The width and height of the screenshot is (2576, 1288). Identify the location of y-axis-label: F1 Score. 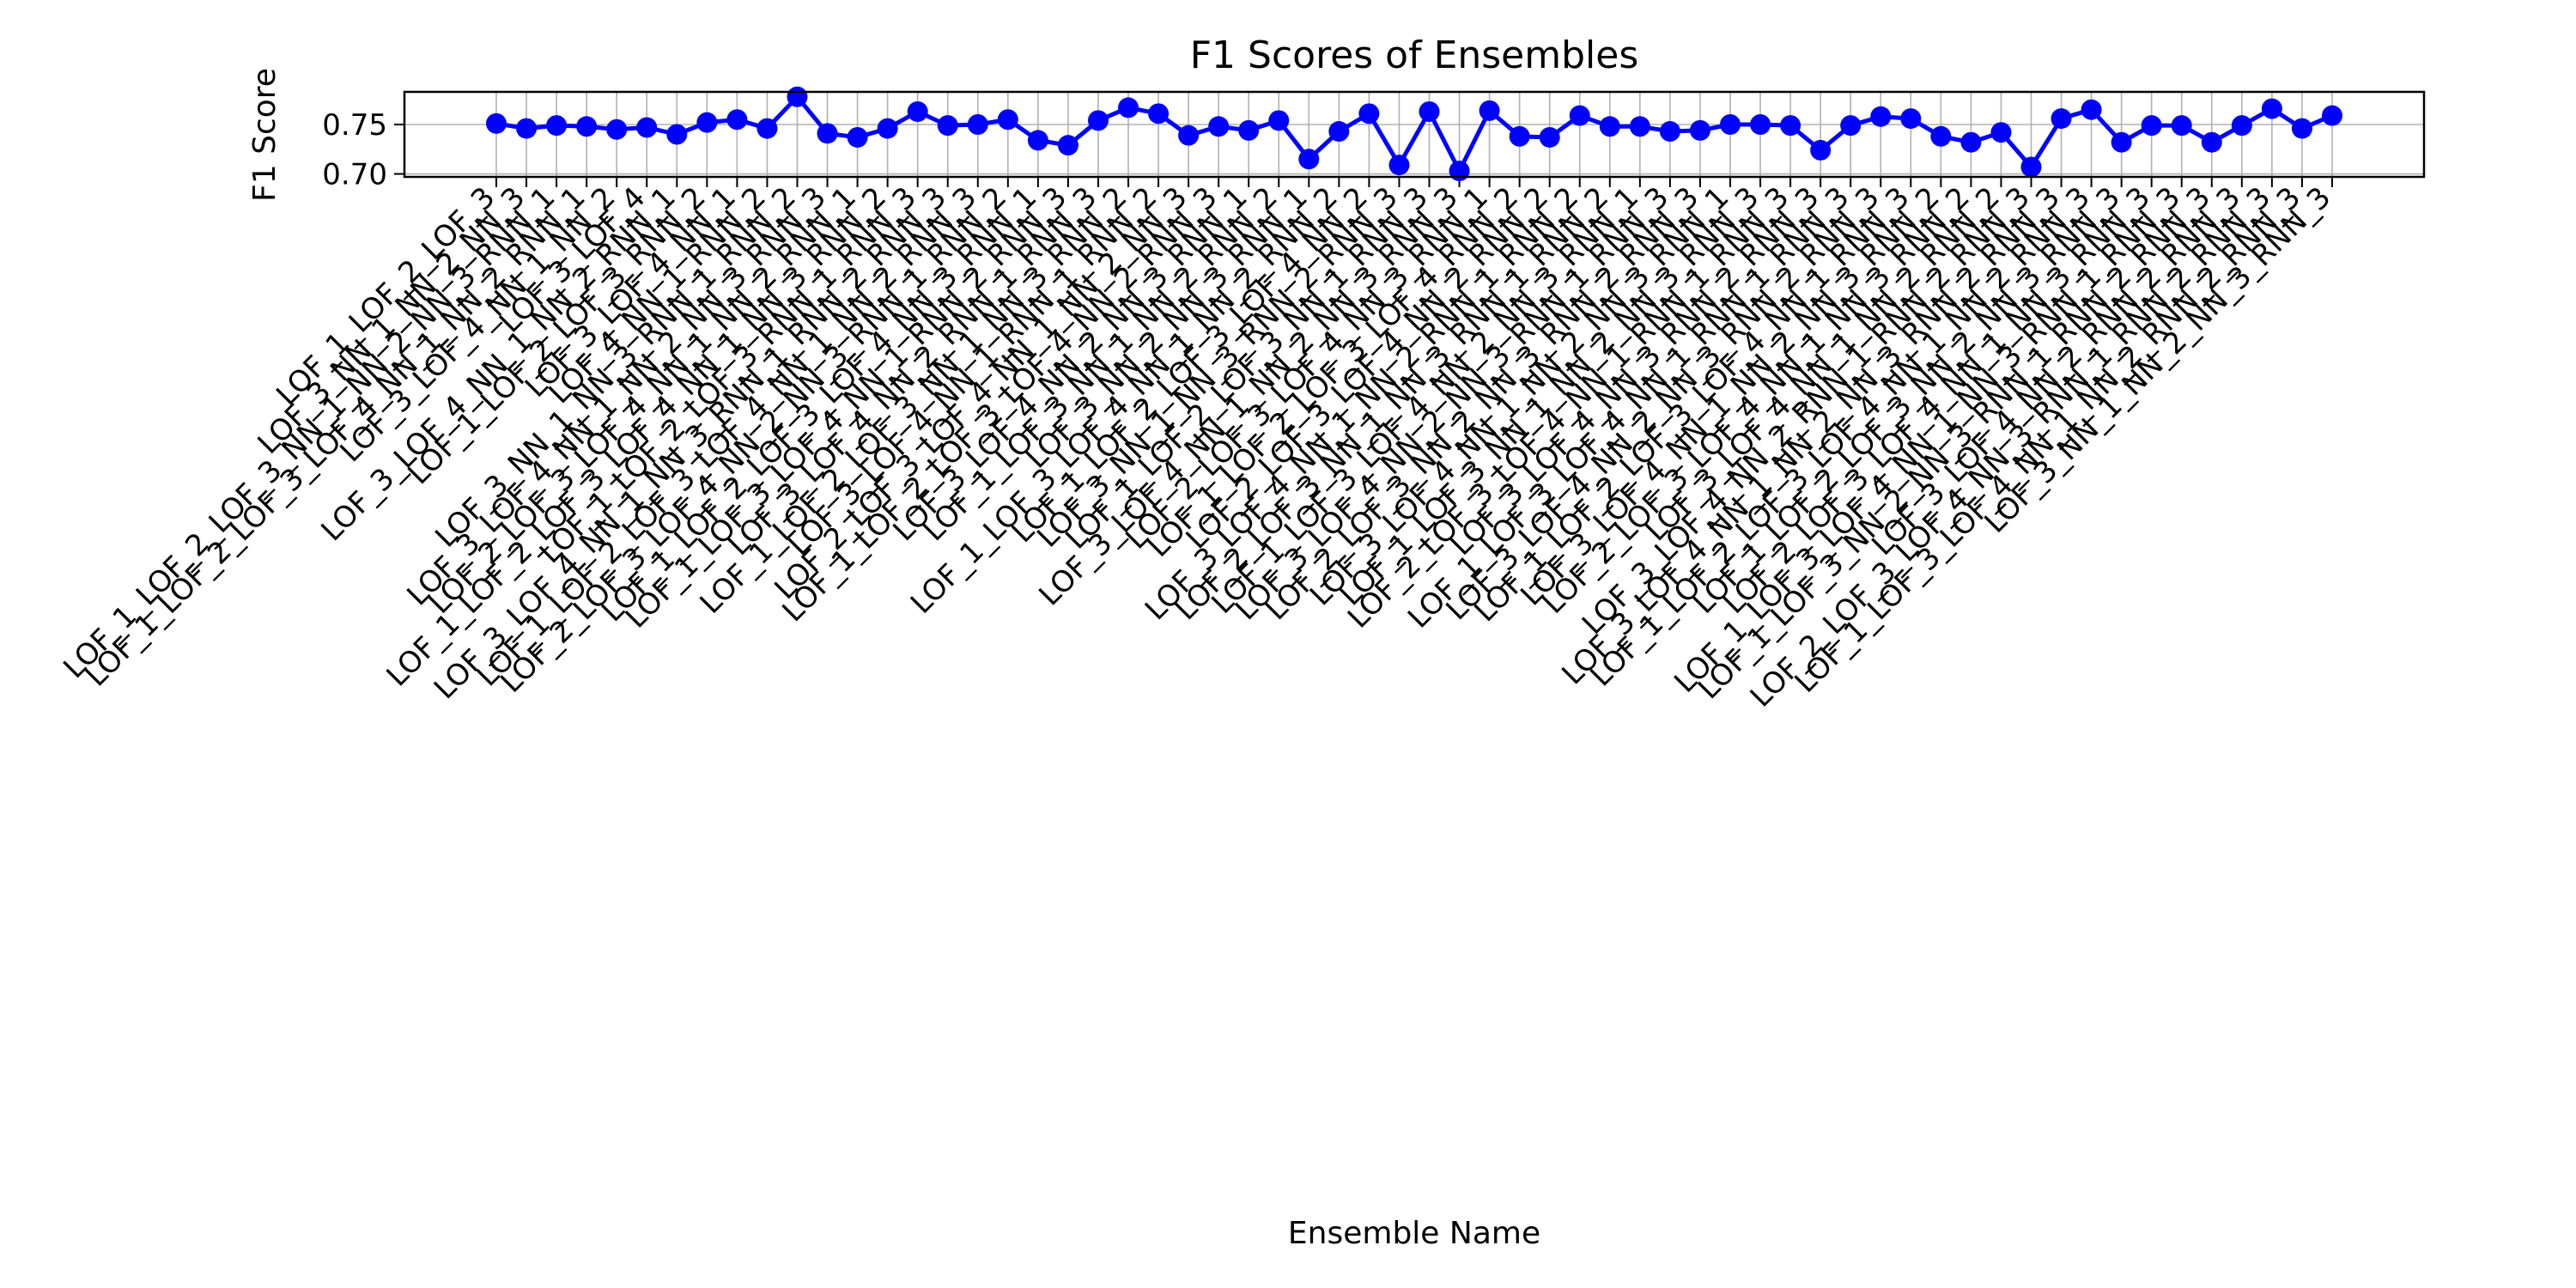
(265, 135).